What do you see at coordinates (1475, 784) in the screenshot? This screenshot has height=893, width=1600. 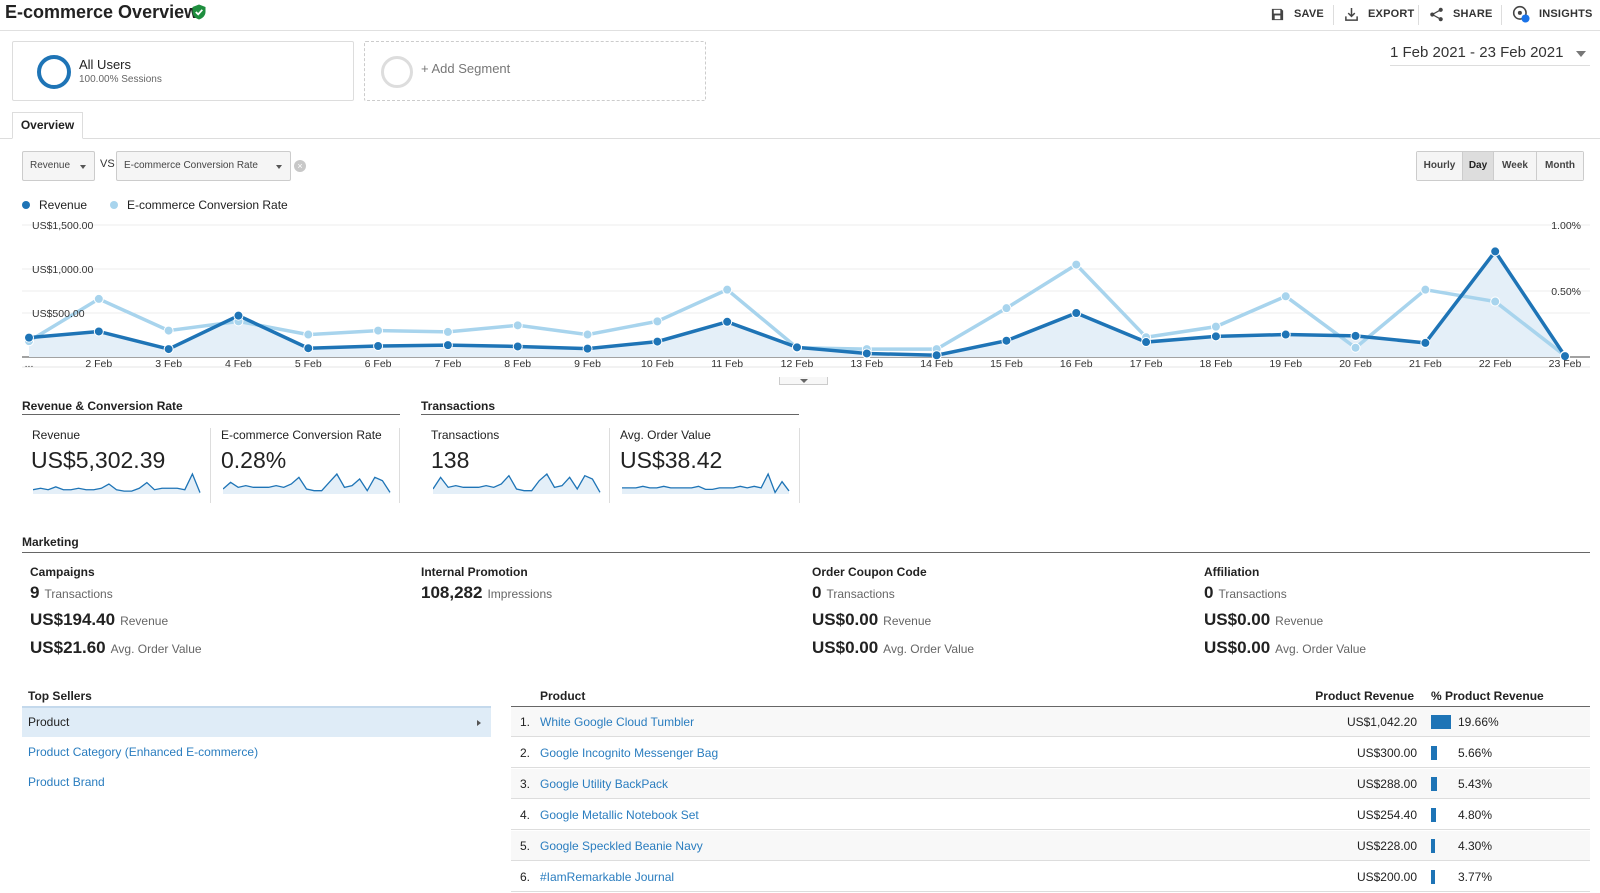 I see `pct-value: 5.43%` at bounding box center [1475, 784].